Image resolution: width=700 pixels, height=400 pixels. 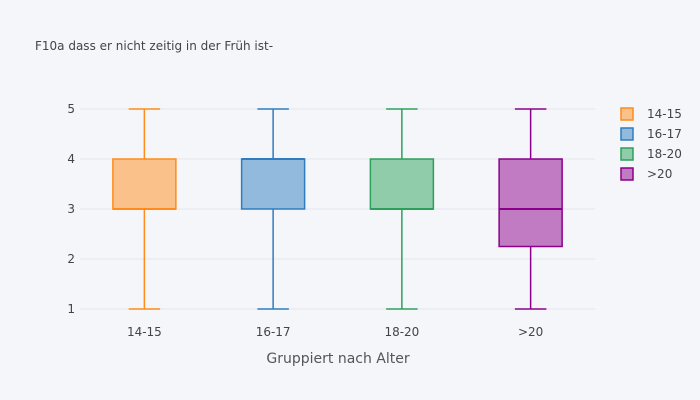 I want to click on x-tick-layer: 14-15 16-17 18-20 >20, so click(x=335, y=332).